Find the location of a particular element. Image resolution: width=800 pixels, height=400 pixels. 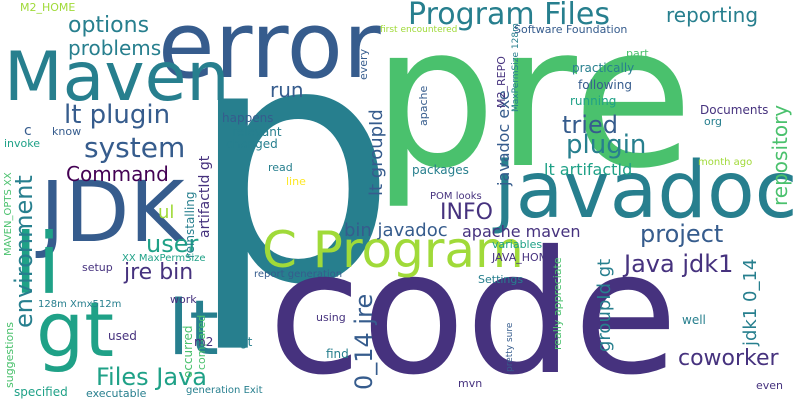

word: environment is located at coordinates (24, 251).